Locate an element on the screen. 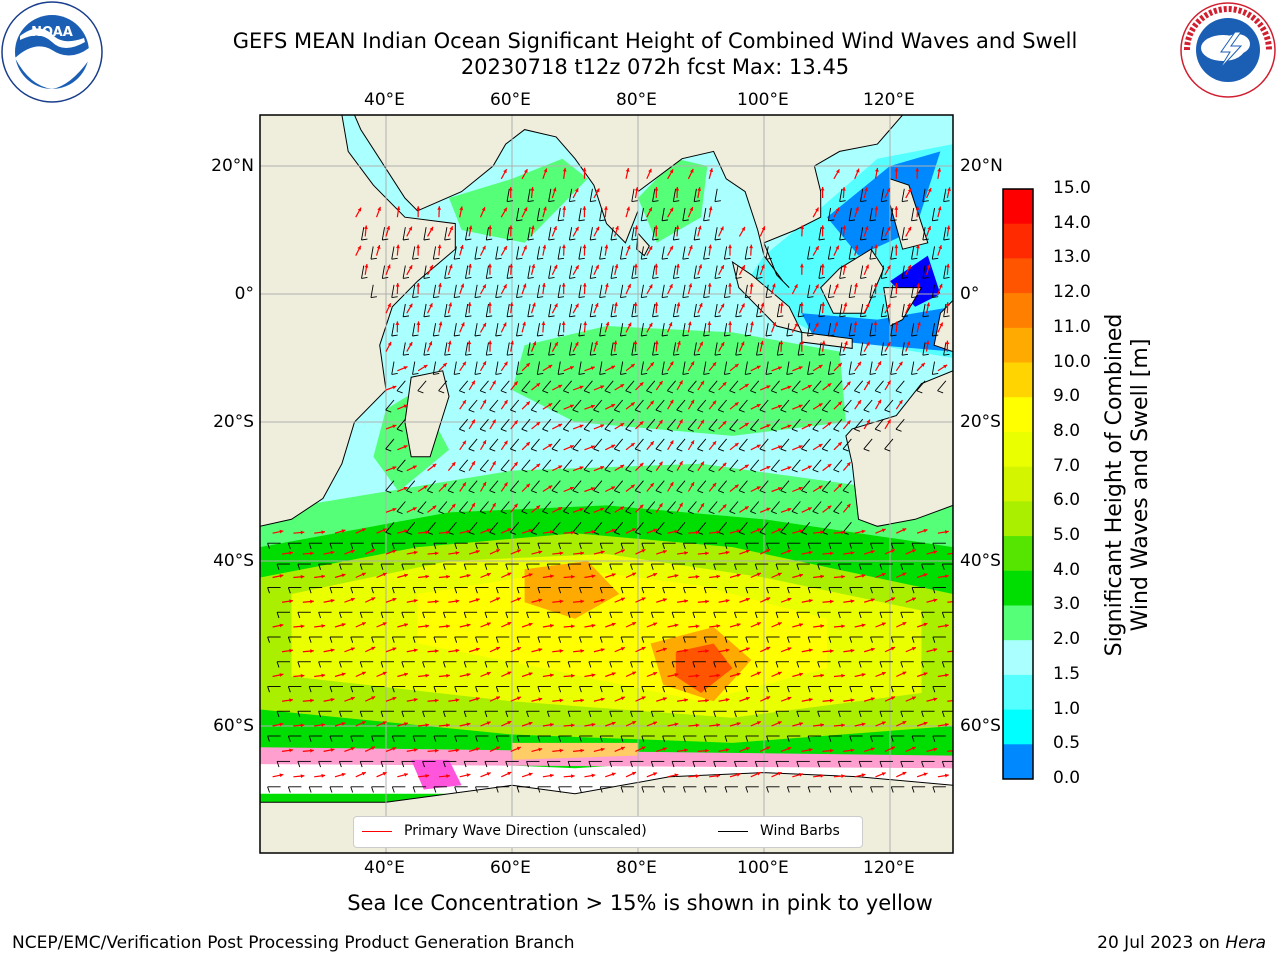  legend-wave-direction-label: Primary Wave Direction (unscaled) is located at coordinates (525, 831).